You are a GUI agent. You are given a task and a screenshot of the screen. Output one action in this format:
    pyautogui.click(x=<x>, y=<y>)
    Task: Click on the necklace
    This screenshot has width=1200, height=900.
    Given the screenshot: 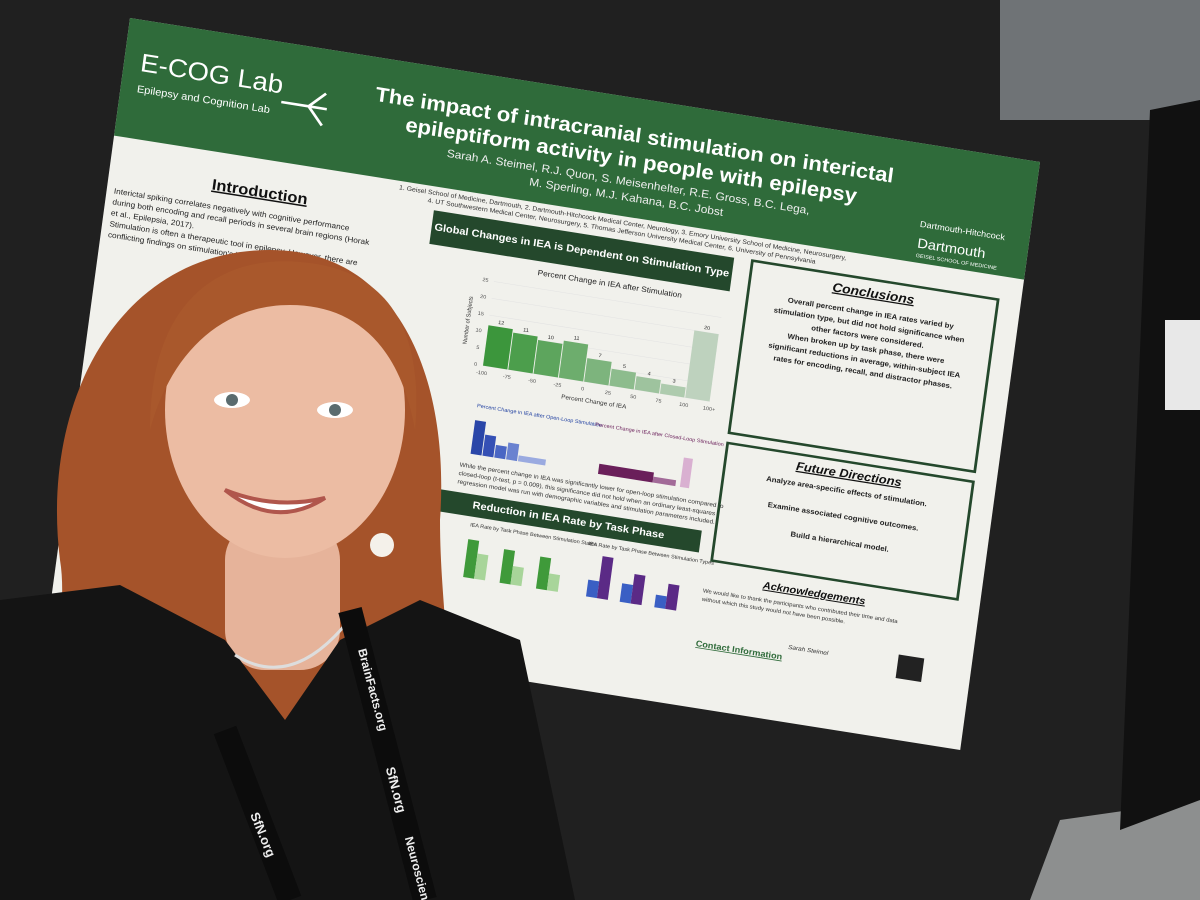 What is the action you would take?
    pyautogui.click(x=290, y=646)
    